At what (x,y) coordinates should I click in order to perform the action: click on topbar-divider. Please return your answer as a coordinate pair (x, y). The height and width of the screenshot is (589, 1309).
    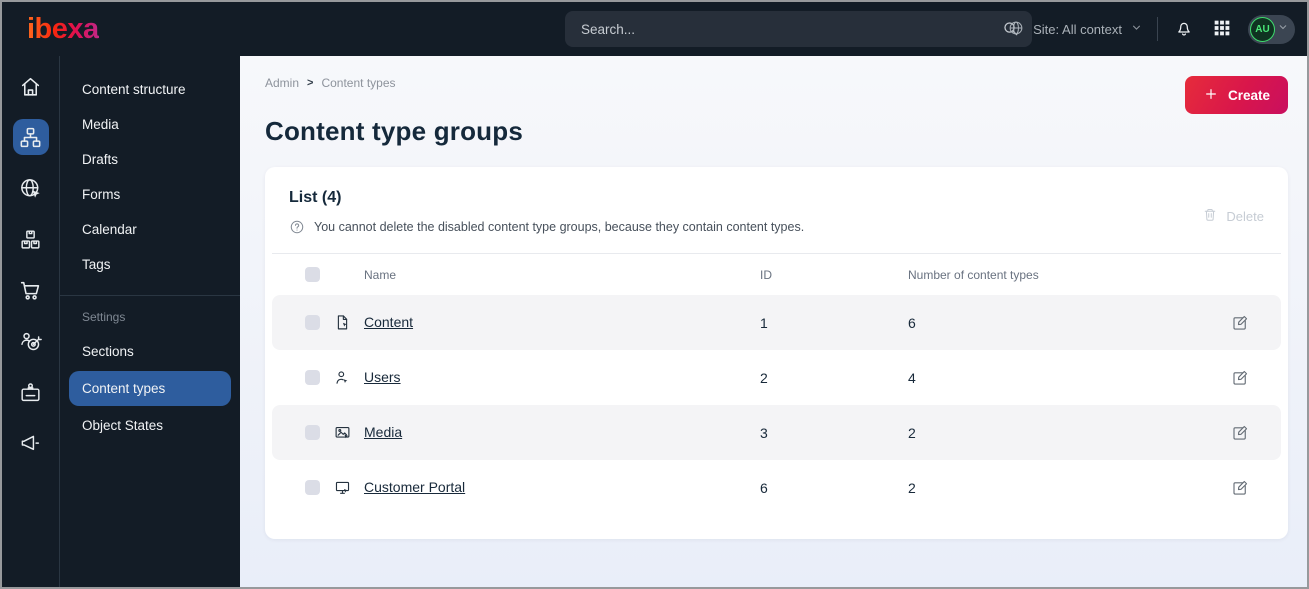
    Looking at the image, I should click on (1157, 29).